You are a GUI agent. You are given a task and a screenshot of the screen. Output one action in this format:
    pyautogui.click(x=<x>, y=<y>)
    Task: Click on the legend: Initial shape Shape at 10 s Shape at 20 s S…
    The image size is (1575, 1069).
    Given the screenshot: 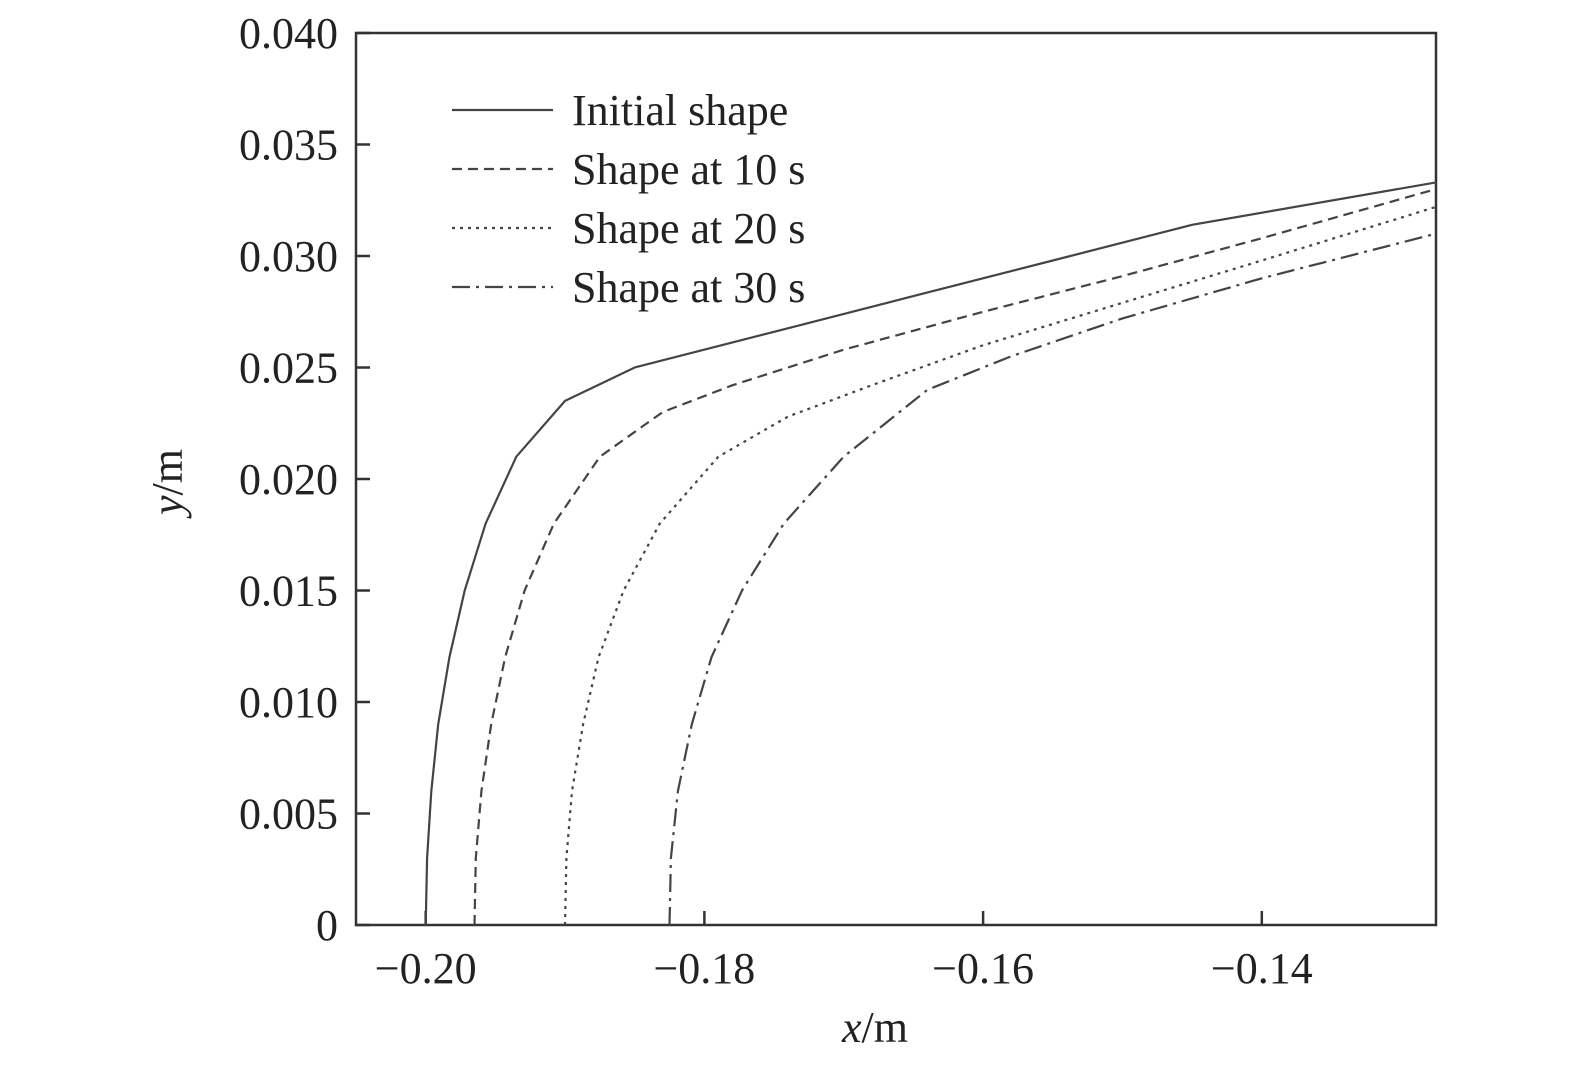 What is the action you would take?
    pyautogui.click(x=628, y=199)
    